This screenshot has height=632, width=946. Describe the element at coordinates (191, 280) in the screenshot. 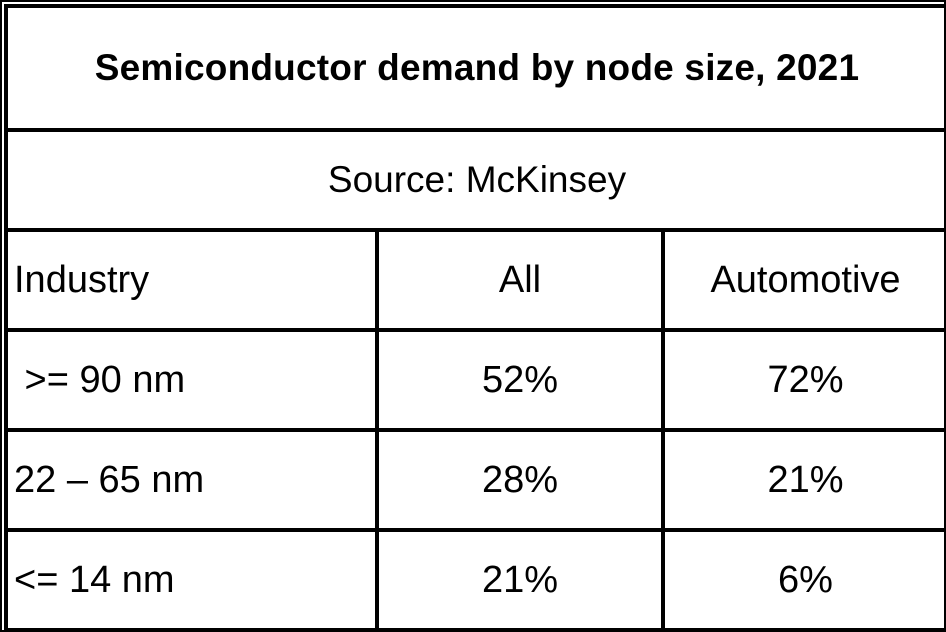

I see `column-header-industry: Industry` at that location.